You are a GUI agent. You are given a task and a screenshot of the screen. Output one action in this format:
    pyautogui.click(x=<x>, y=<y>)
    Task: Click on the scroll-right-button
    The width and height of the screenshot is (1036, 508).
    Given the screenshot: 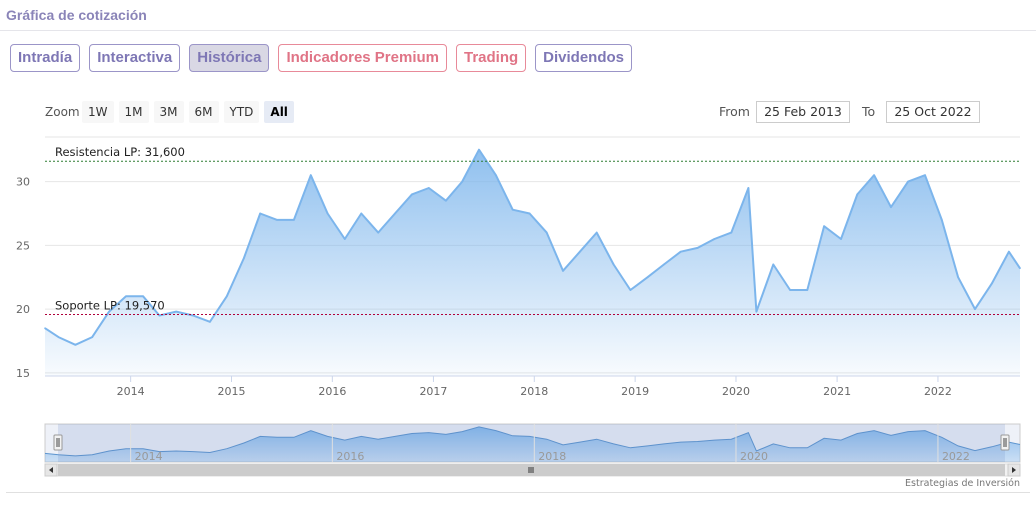 What is the action you would take?
    pyautogui.click(x=1014, y=470)
    